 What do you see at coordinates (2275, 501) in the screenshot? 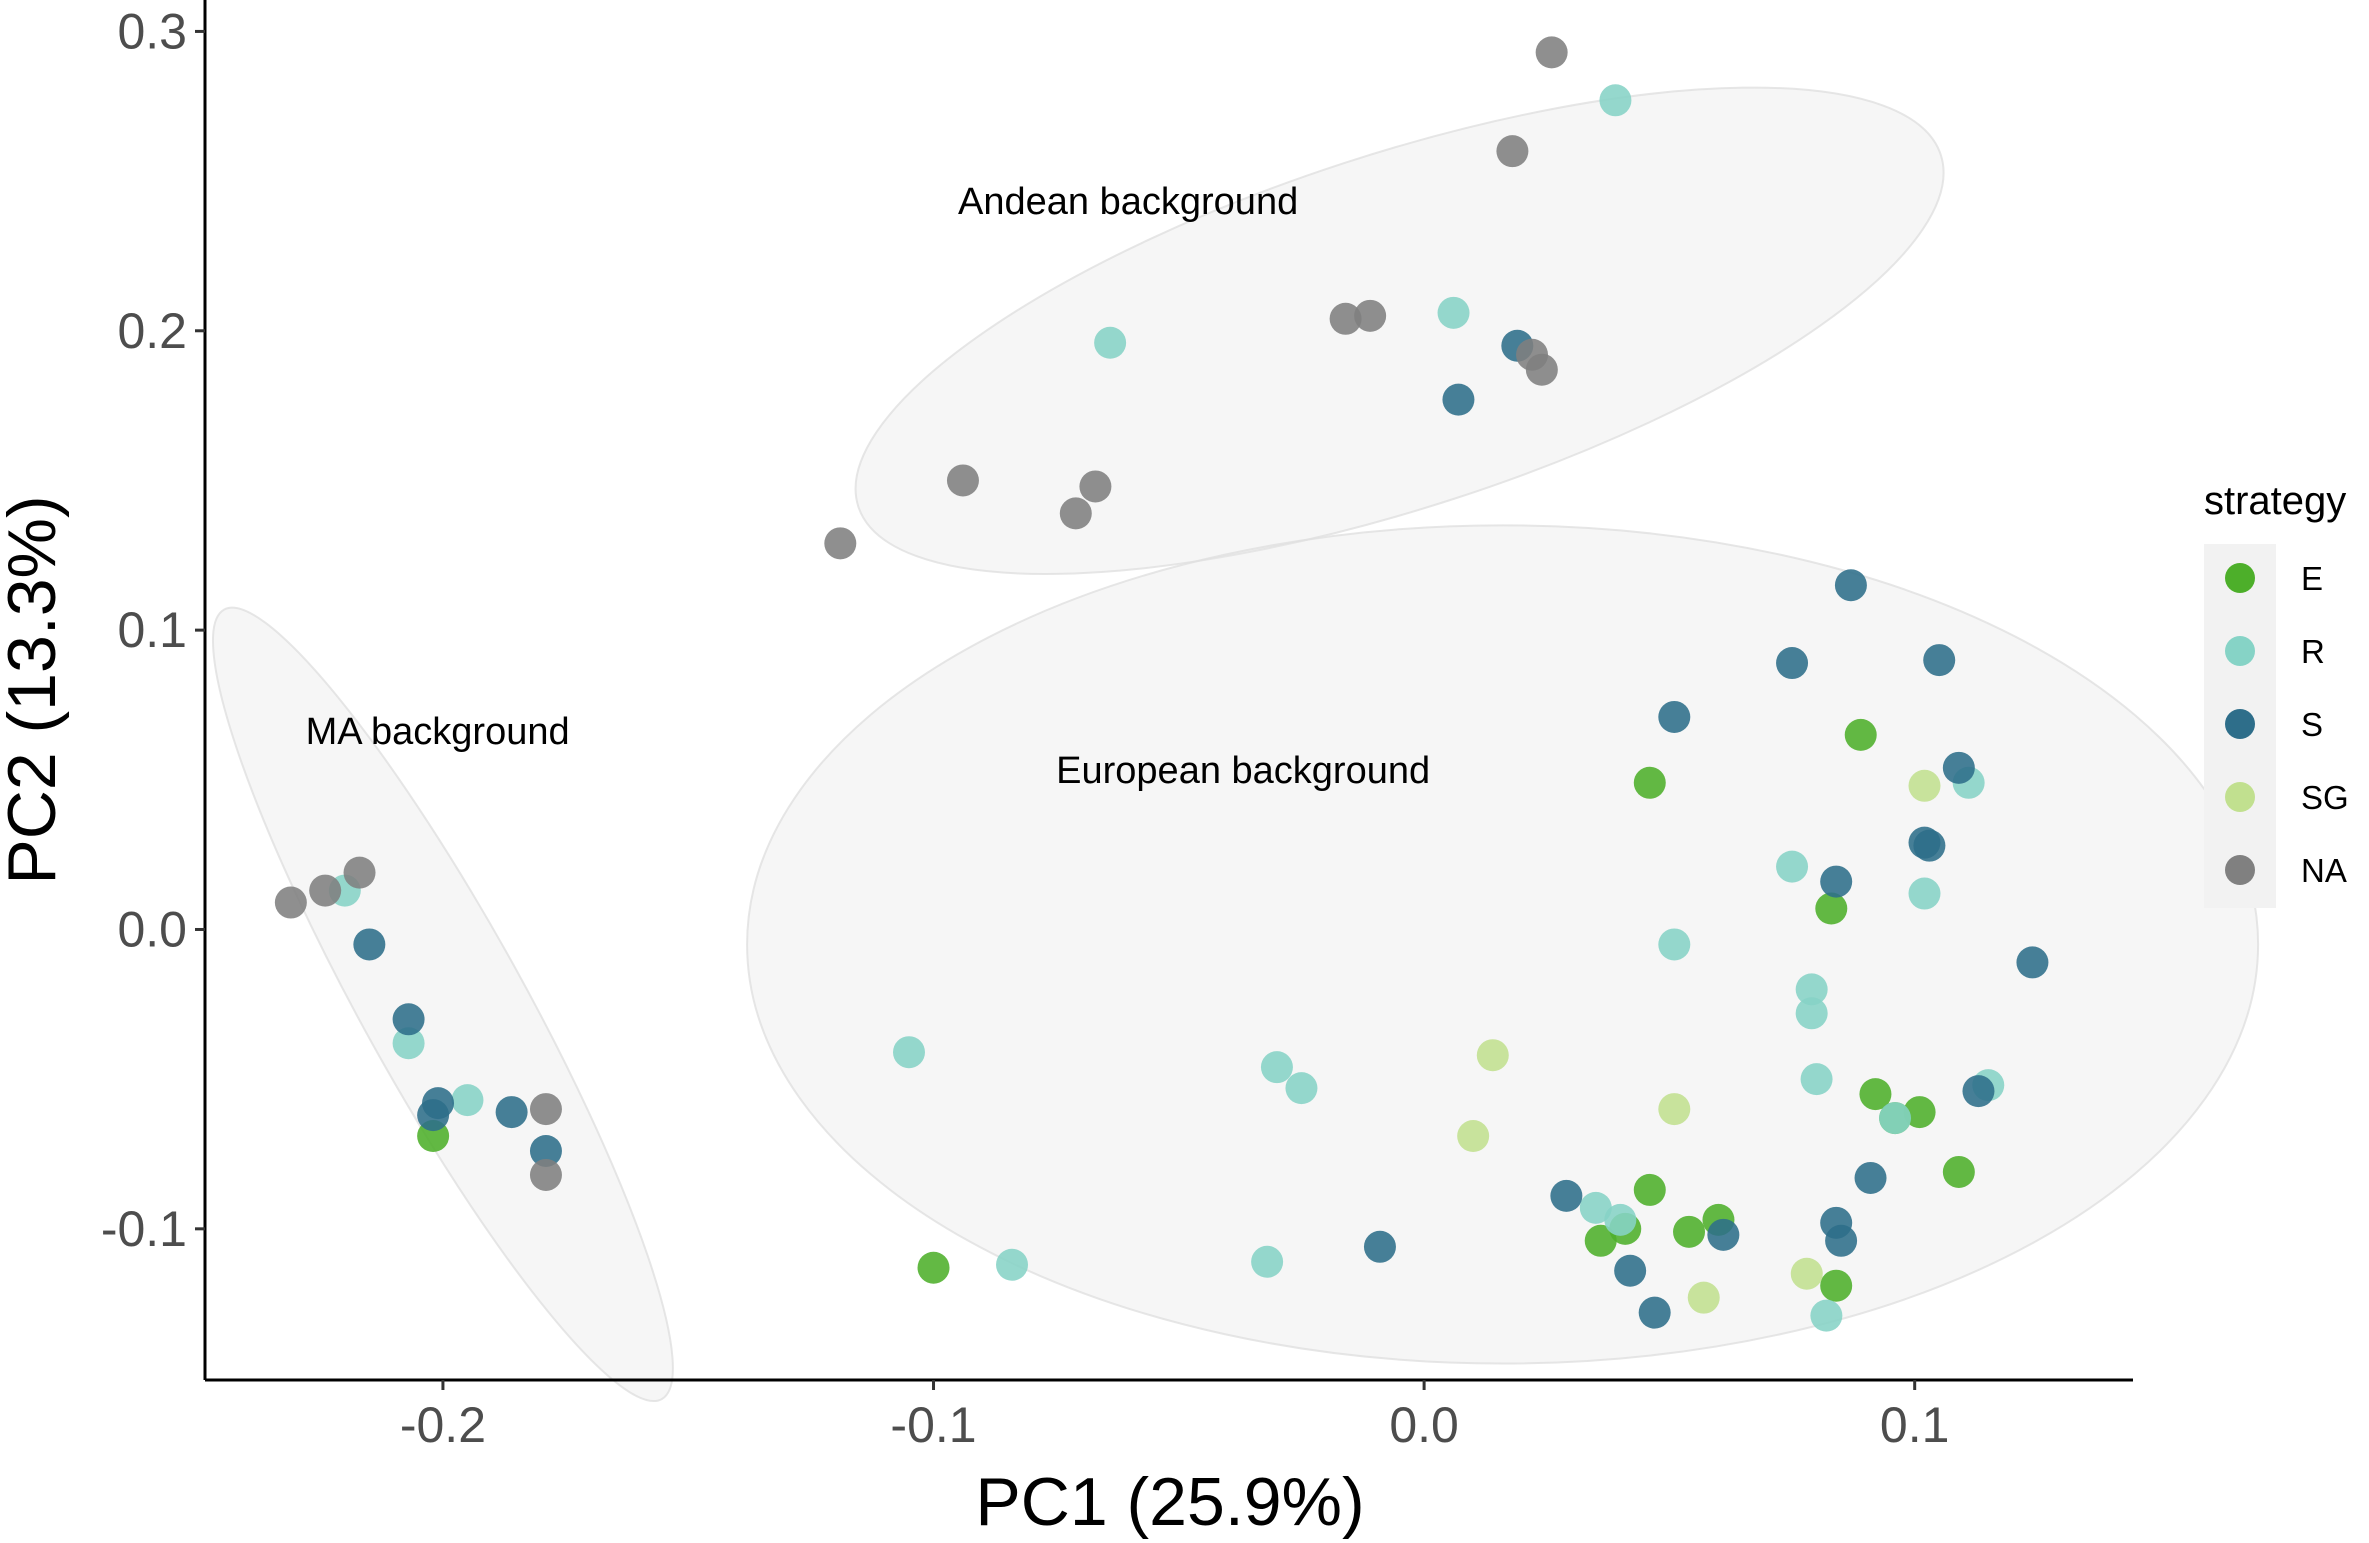
I see `legend-title: strategy` at bounding box center [2275, 501].